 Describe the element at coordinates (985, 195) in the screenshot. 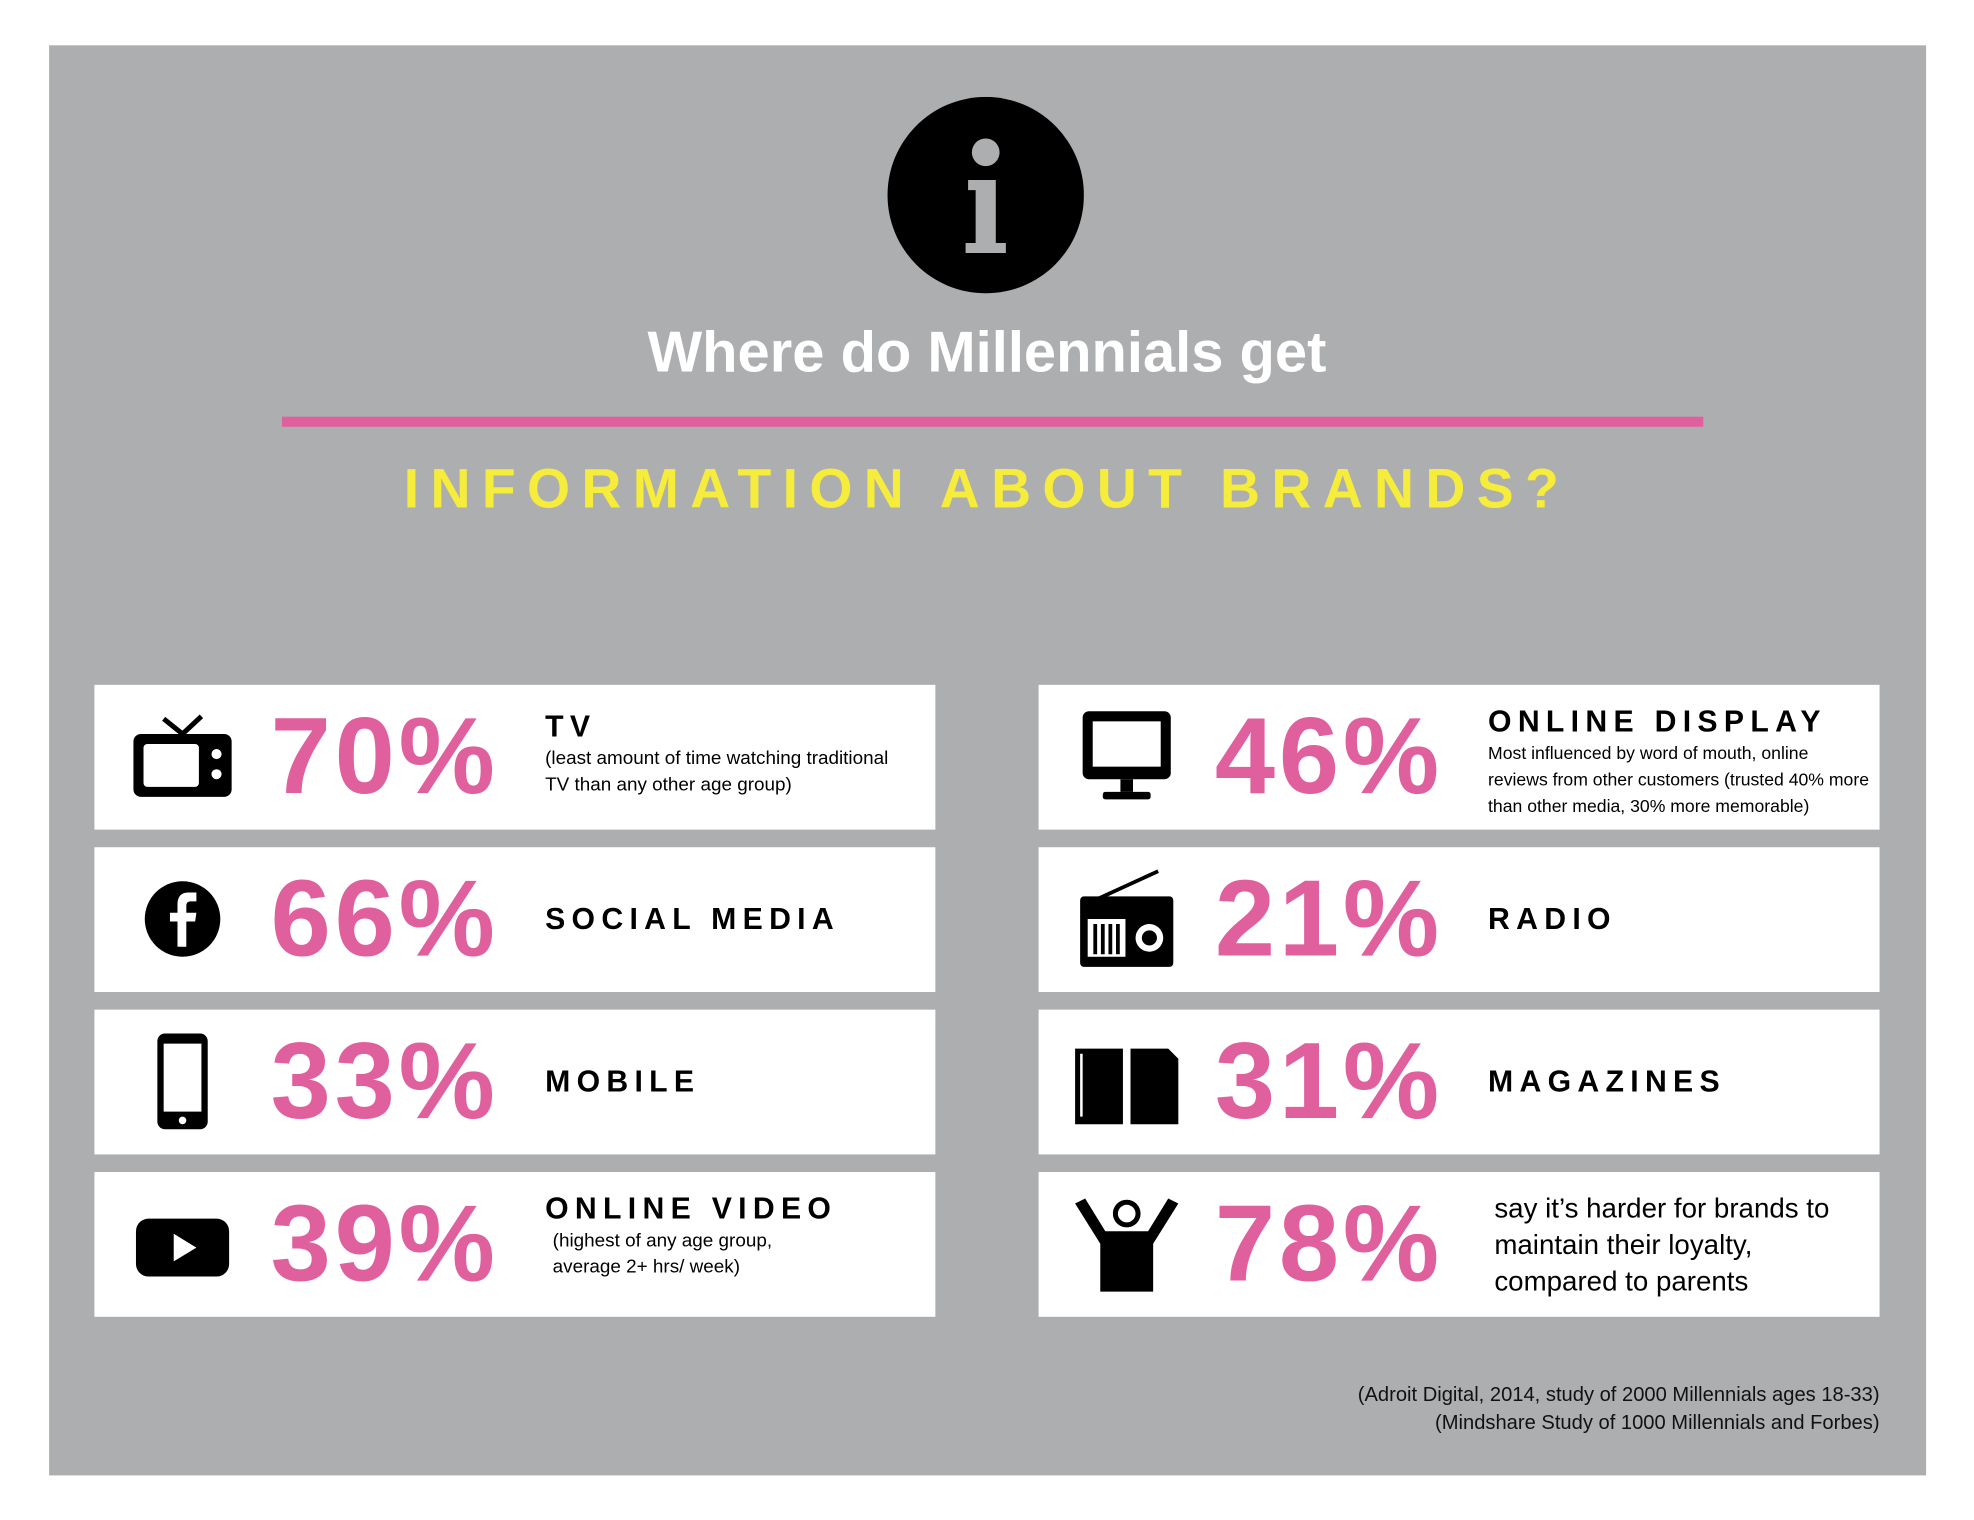

I see `info-icon` at that location.